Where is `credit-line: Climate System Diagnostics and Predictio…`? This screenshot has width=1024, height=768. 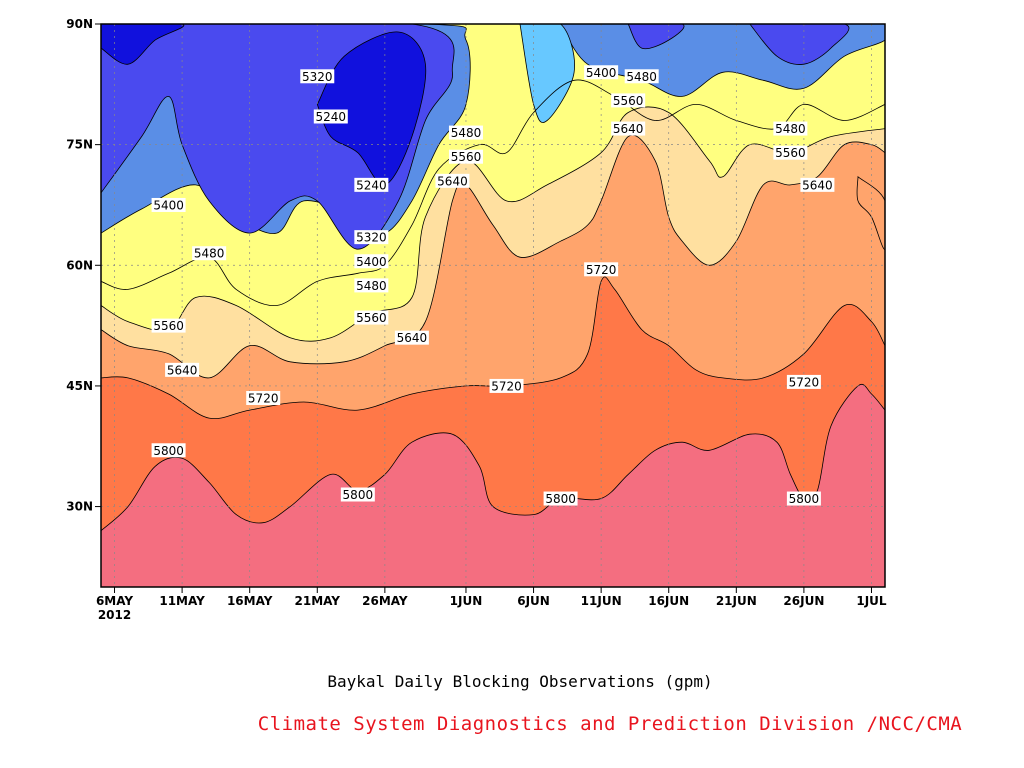 credit-line: Climate System Diagnostics and Predictio… is located at coordinates (610, 724).